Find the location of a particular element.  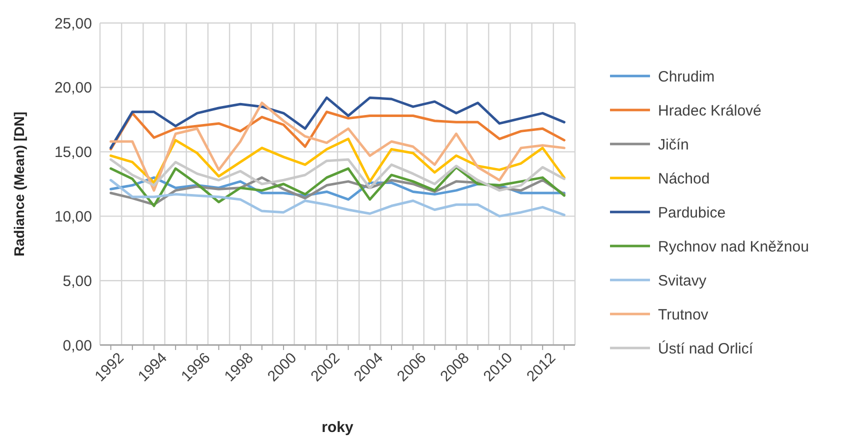

legend-label: Trutnov is located at coordinates (683, 315).